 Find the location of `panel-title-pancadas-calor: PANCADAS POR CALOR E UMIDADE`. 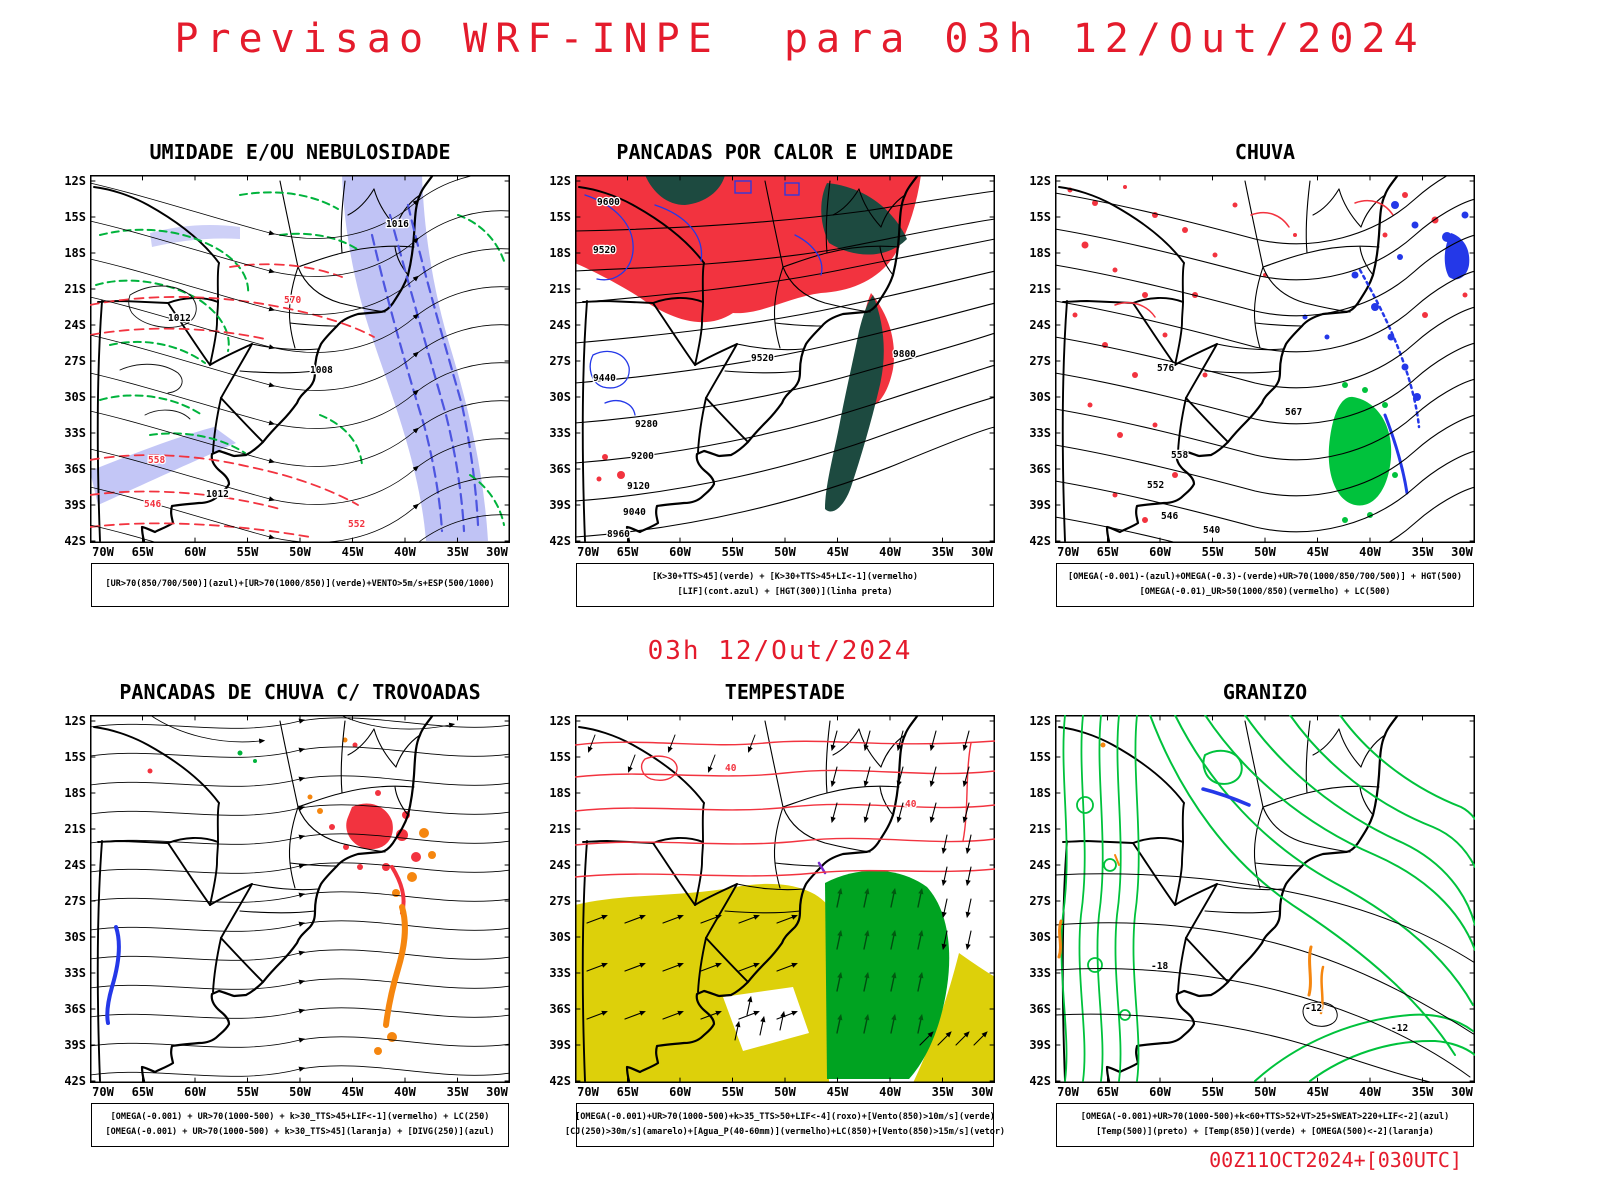

panel-title-pancadas-calor: PANCADAS POR CALOR E UMIDADE is located at coordinates (785, 152).